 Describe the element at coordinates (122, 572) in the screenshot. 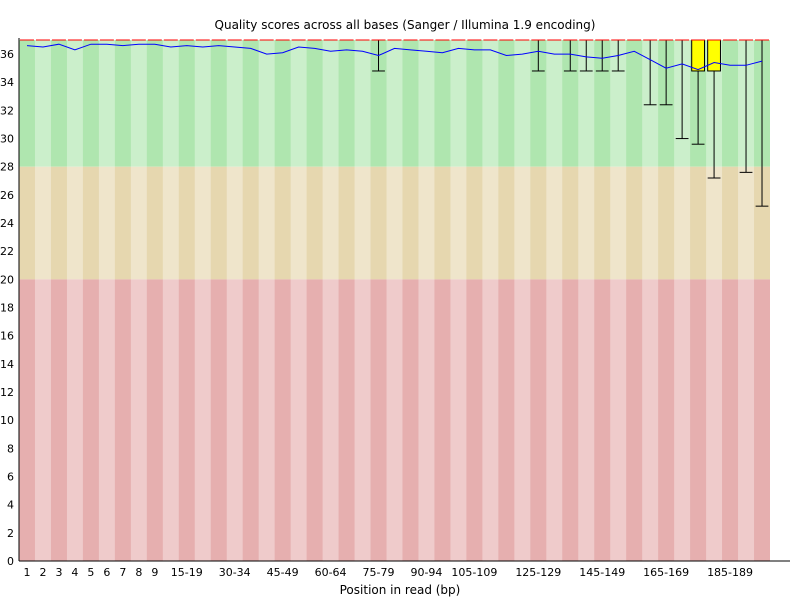

I see `x-tick-label: 7` at that location.